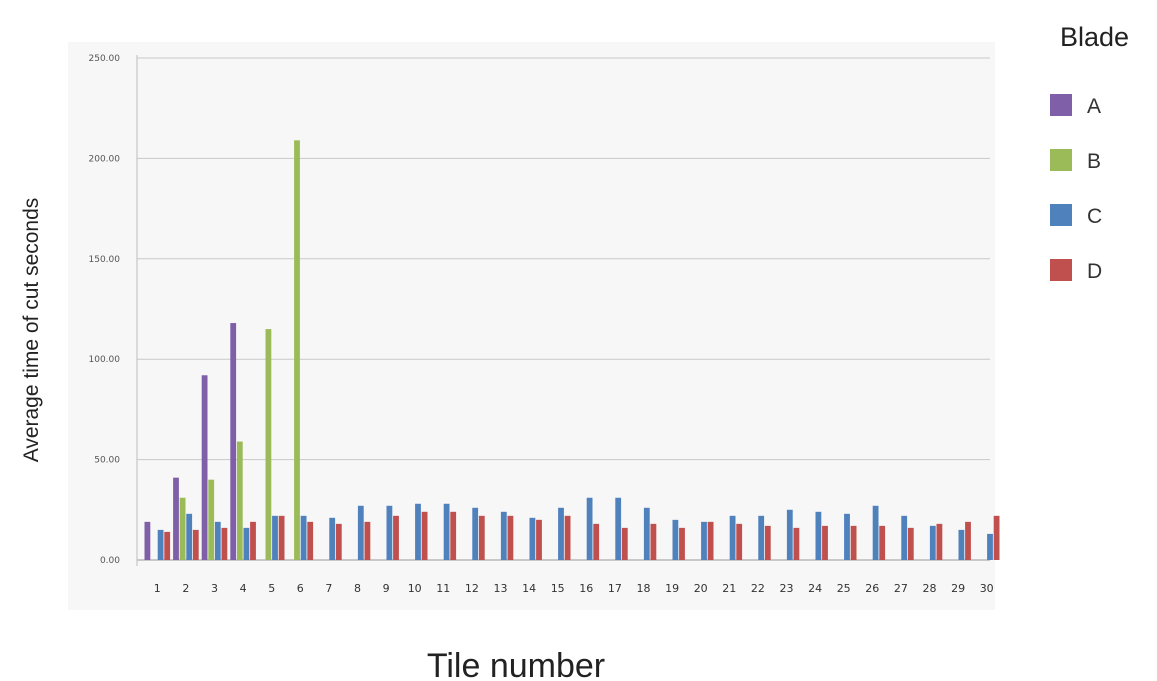  Describe the element at coordinates (271, 588) in the screenshot. I see `x-tick-label: 5` at that location.